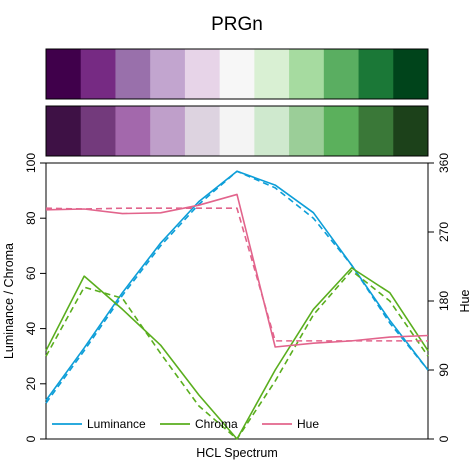 The image size is (474, 474). What do you see at coordinates (216, 424) in the screenshot?
I see `legend-label: Chroma` at bounding box center [216, 424].